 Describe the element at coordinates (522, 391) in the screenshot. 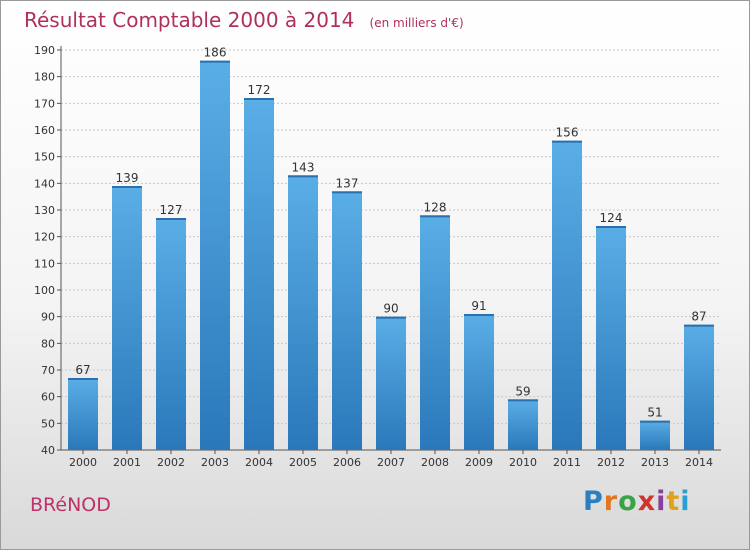

I see `value-label-2010: 59` at that location.